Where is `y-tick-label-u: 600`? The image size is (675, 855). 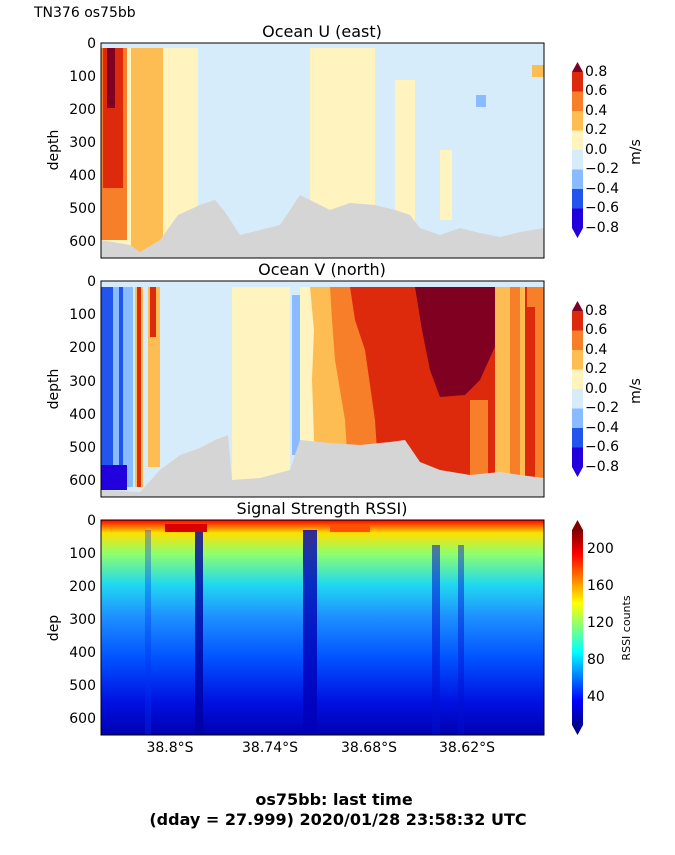 y-tick-label-u: 600 is located at coordinates (82, 242).